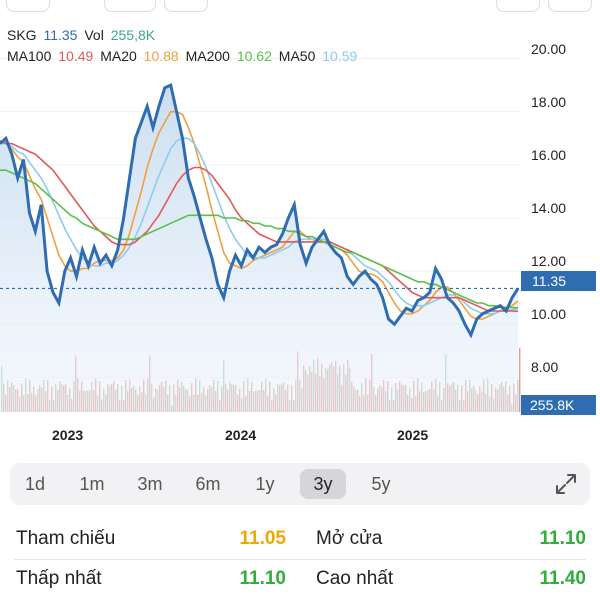 The image size is (600, 600). Describe the element at coordinates (130, 6) in the screenshot. I see `toolbar-button-zoom` at that location.